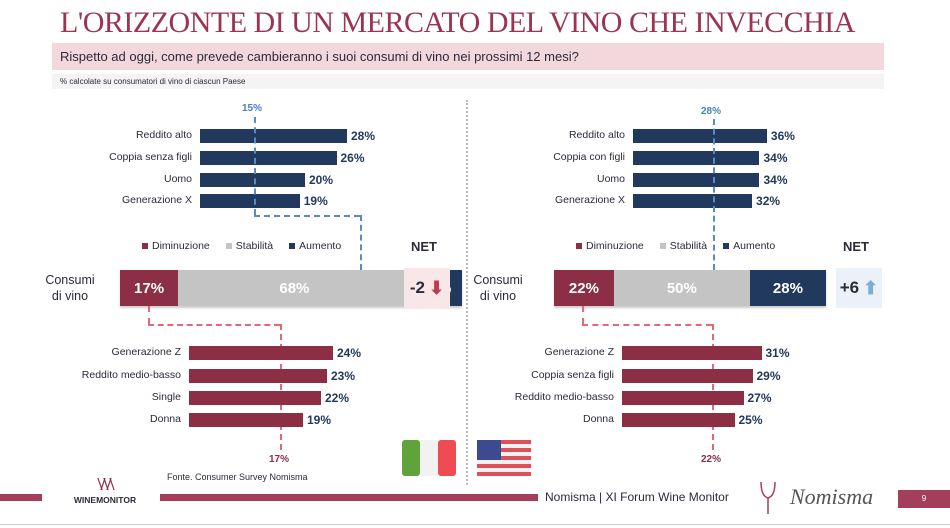  I want to click on footer-event: Nomisma | XI Forum Wine Monitor, so click(637, 497).